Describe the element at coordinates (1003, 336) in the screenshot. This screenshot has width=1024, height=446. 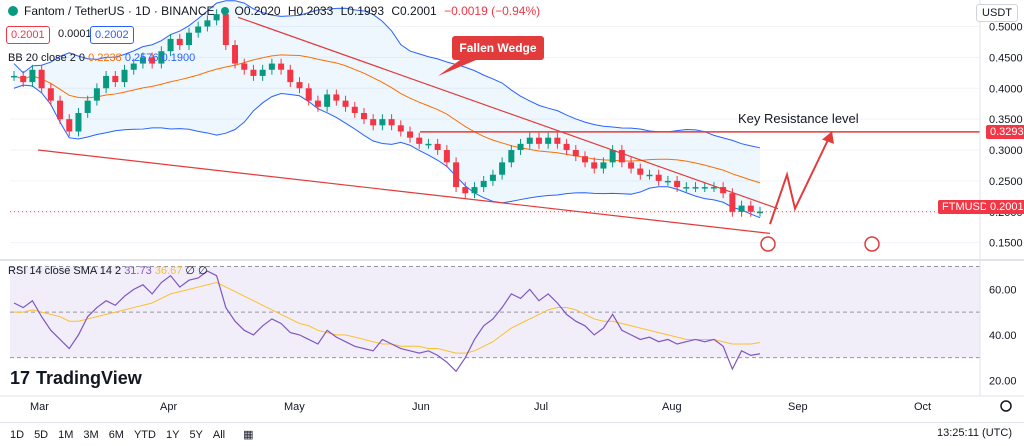
I see `rsi-tick-label: 40.00` at that location.